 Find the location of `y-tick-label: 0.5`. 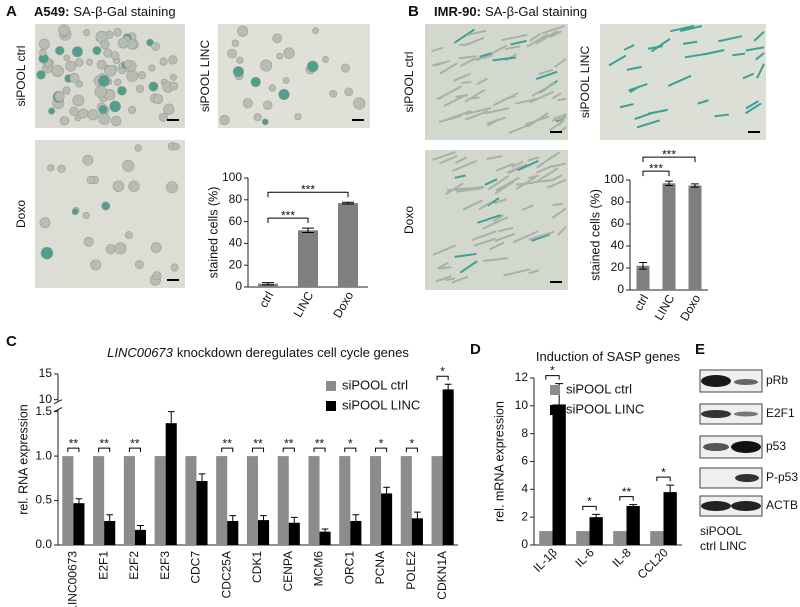

y-tick-label: 0.5 is located at coordinates (43, 500).